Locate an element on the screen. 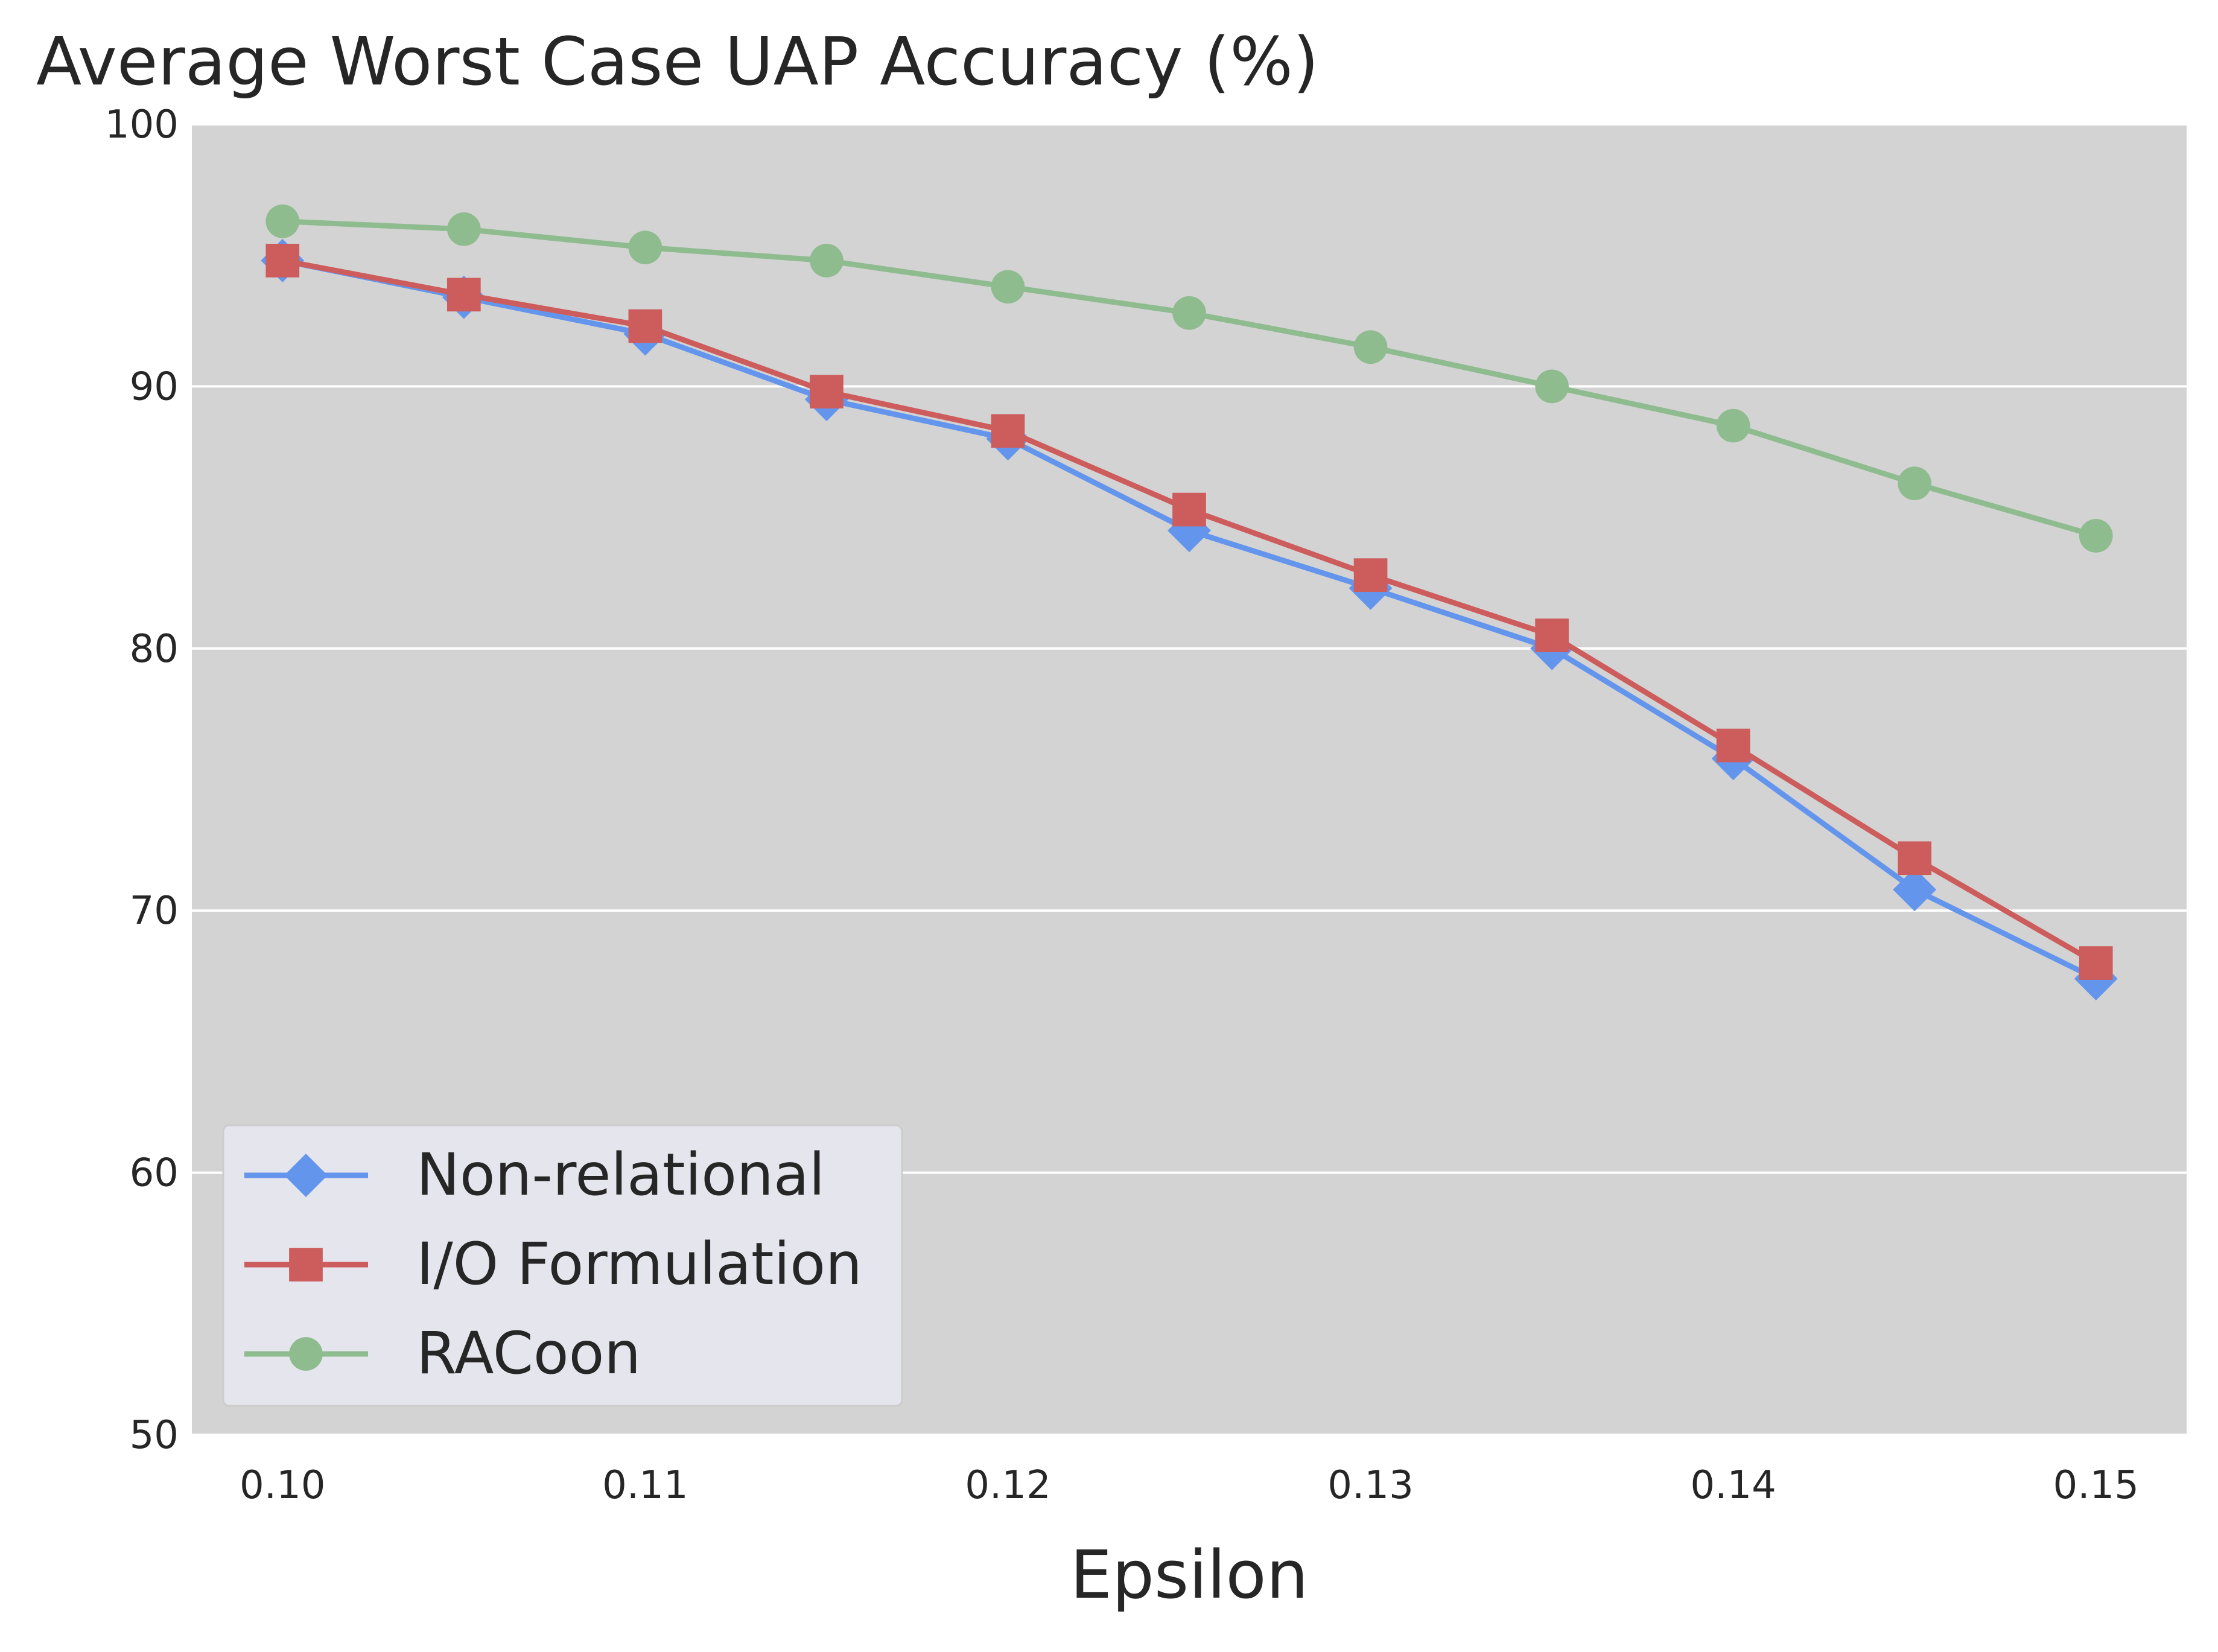 The image size is (2218, 1652). legend-label: I/O Formulation is located at coordinates (639, 1264).